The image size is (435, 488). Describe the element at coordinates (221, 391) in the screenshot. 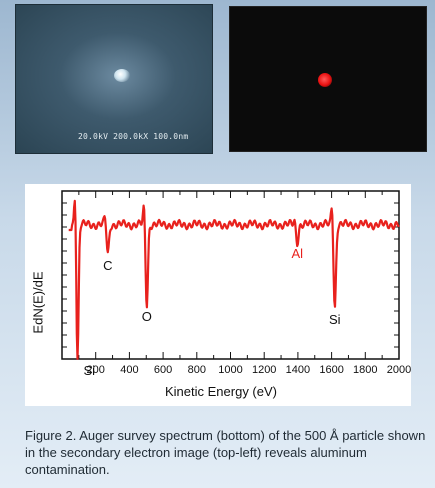

I see `x-axis-label: Kinetic Energy (eV)` at that location.